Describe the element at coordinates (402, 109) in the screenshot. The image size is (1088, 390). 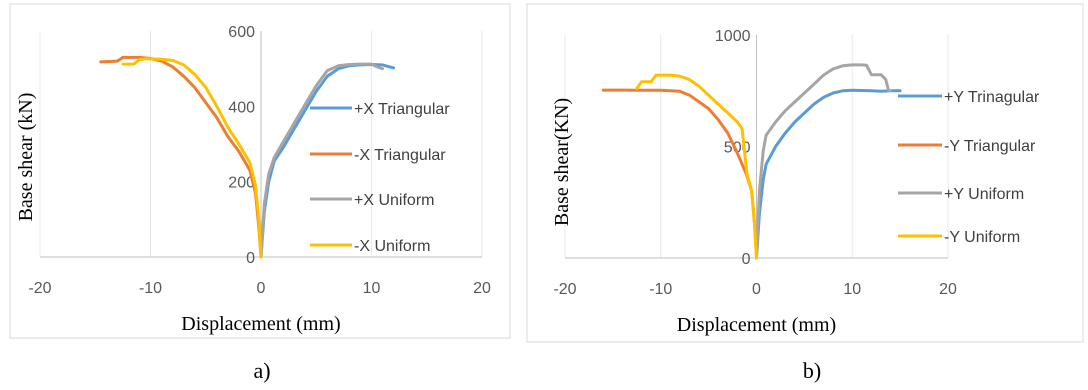
I see `legend-label: +X Triangular` at that location.